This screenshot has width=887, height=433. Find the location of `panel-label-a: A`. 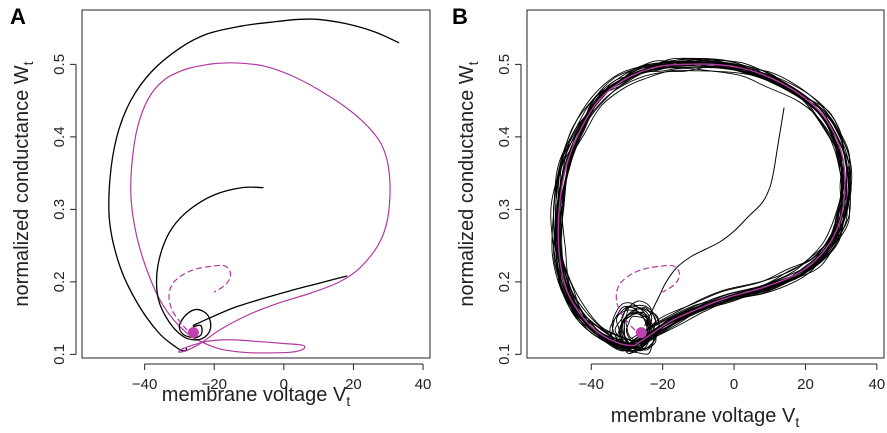

panel-label-a: A is located at coordinates (18, 16).